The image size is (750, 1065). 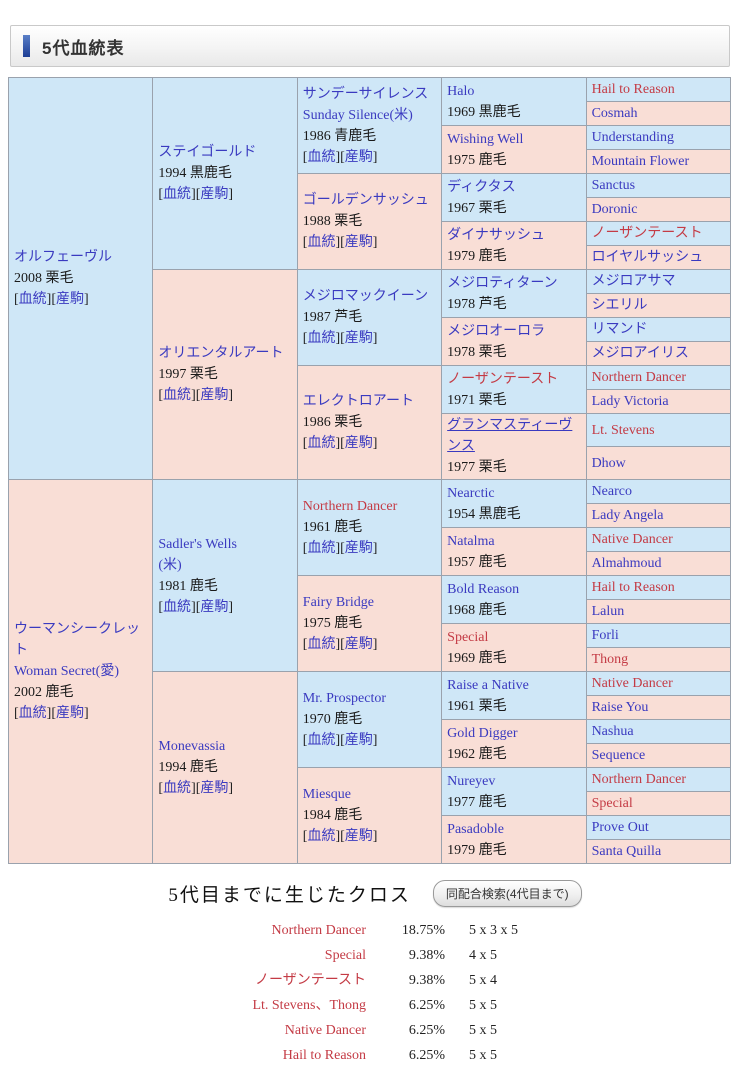 I want to click on horse-link: リマンド, so click(x=619, y=329).